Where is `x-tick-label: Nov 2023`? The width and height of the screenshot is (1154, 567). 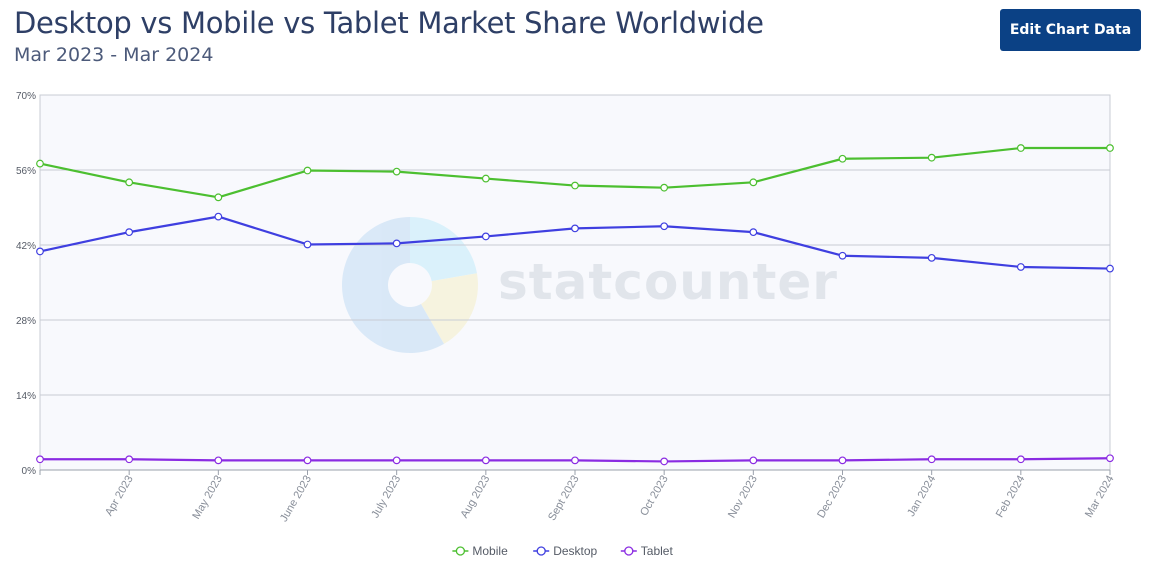
x-tick-label: Nov 2023 is located at coordinates (743, 497).